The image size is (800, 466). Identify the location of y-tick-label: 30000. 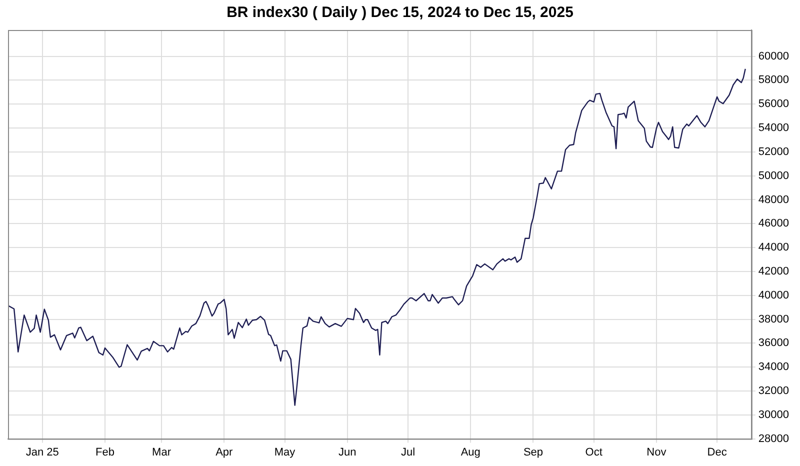
(774, 414).